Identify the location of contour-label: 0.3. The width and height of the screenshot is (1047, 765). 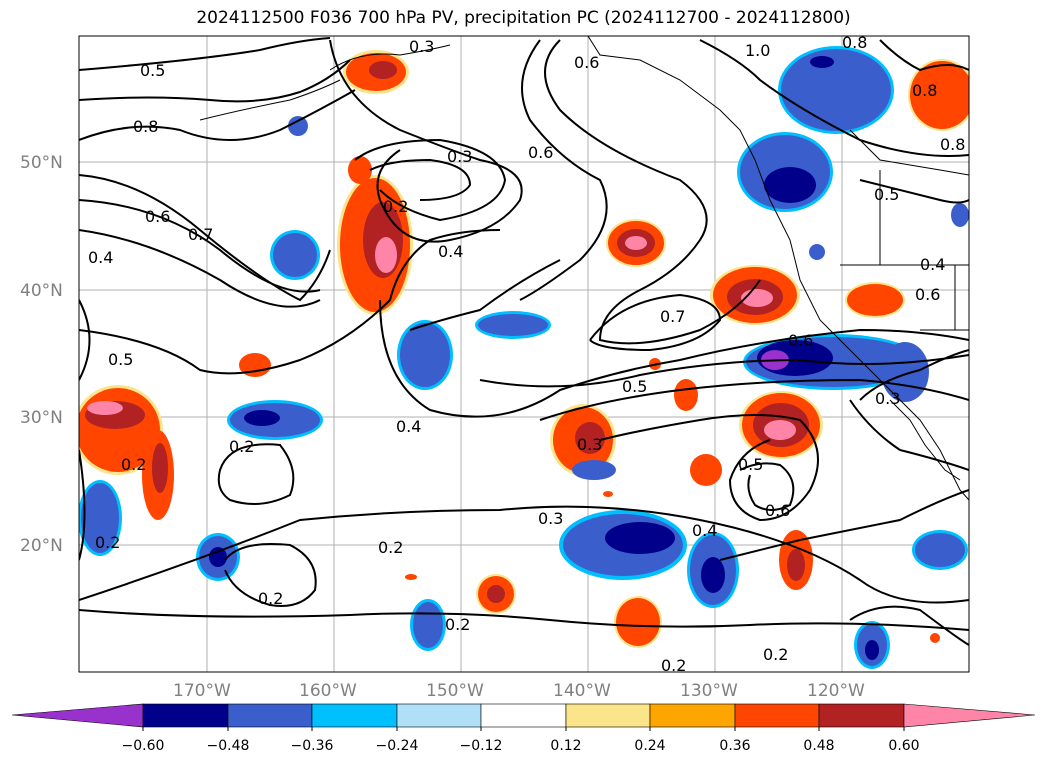
(550, 518).